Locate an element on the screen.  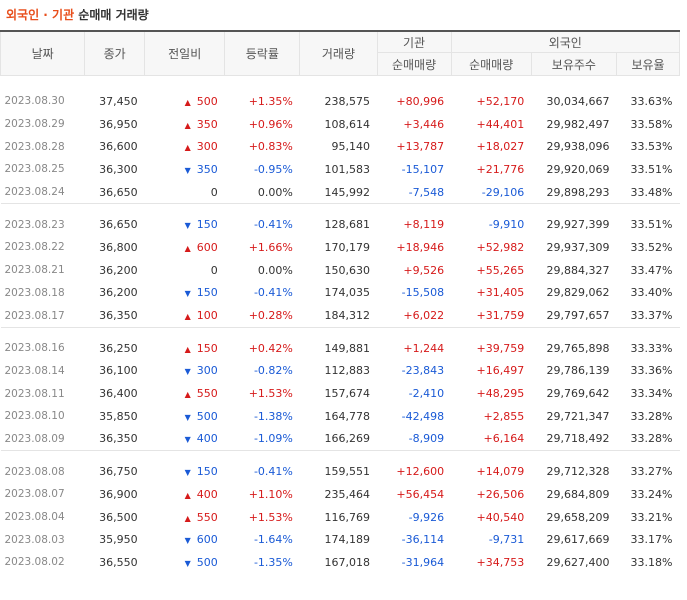
change-value: 0 is located at coordinates (214, 192).